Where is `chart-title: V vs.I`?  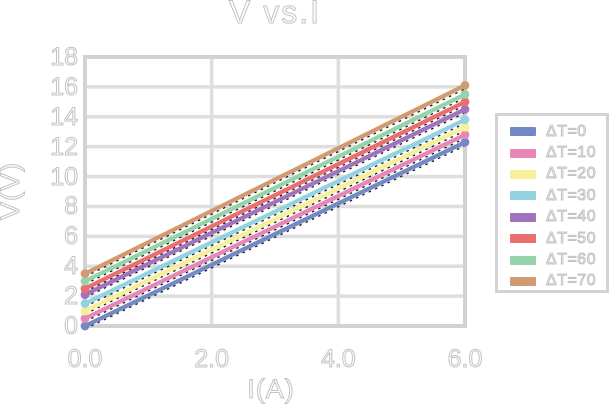 chart-title: V vs.I is located at coordinates (274, 15).